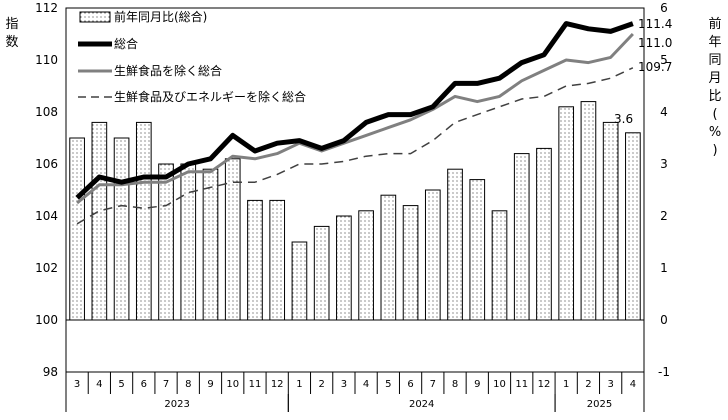  I want to click on right-tick-label: 0, so click(664, 320).